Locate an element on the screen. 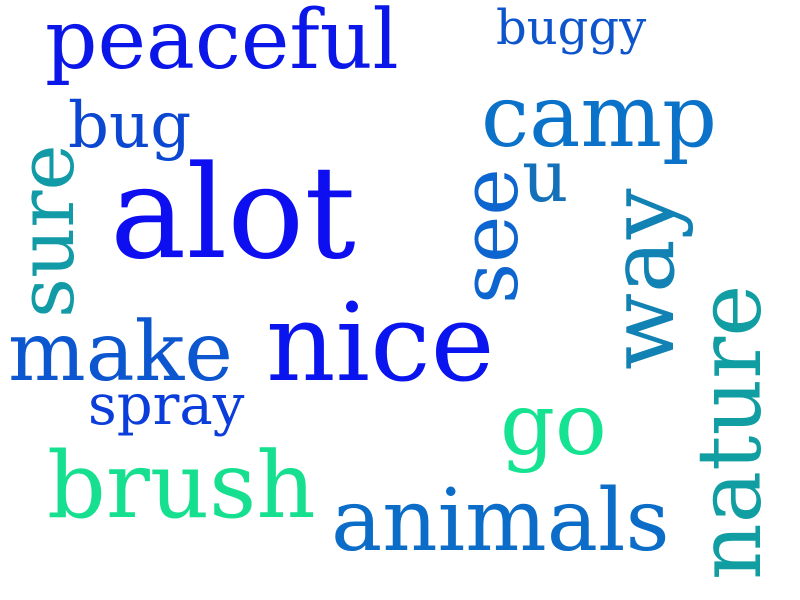  word-spray: spray is located at coordinates (166, 405).